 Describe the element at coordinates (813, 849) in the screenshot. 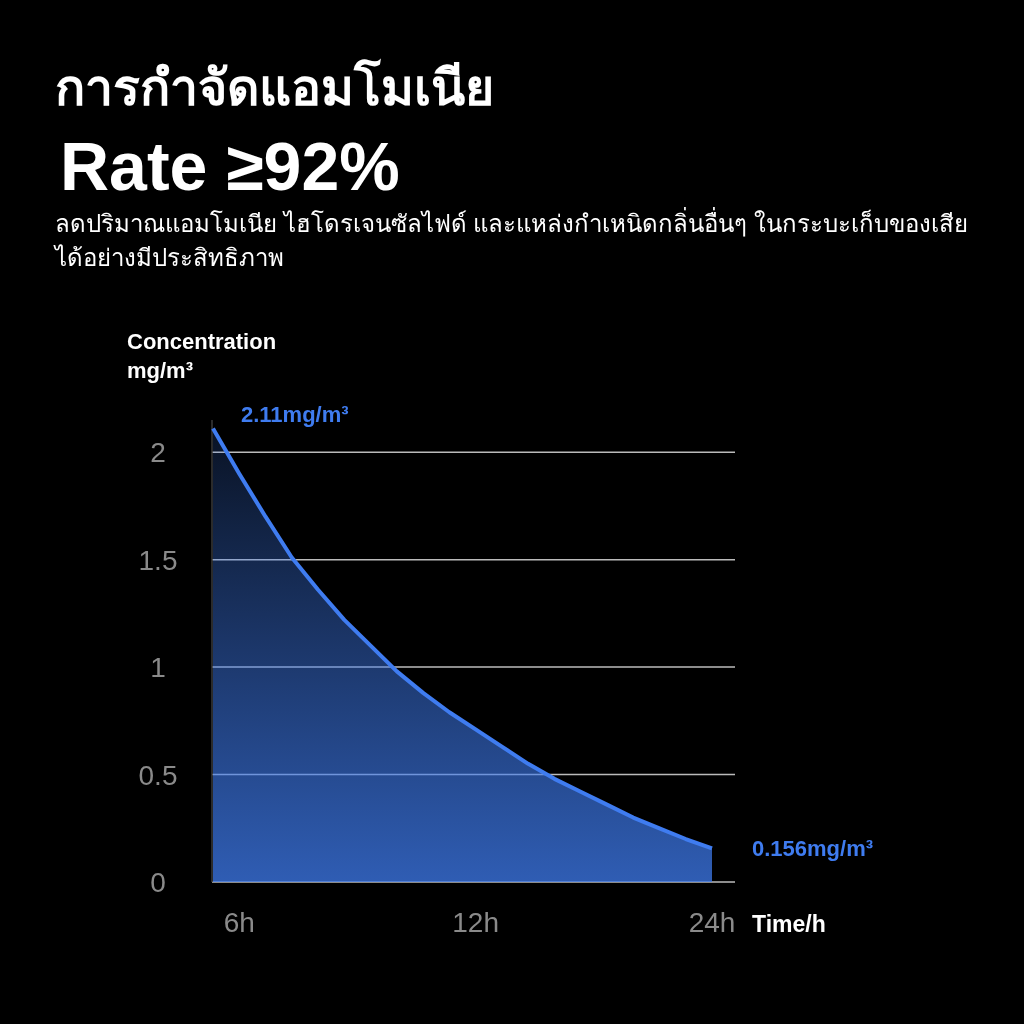

I see `data-label: 0.156mg/m³` at that location.